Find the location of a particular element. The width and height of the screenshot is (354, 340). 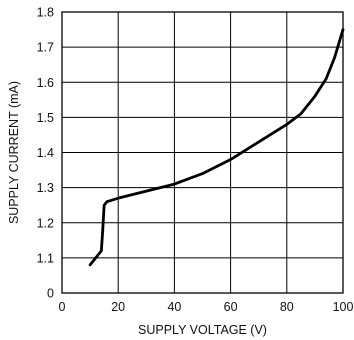

x-tick-label: 100 is located at coordinates (343, 307).